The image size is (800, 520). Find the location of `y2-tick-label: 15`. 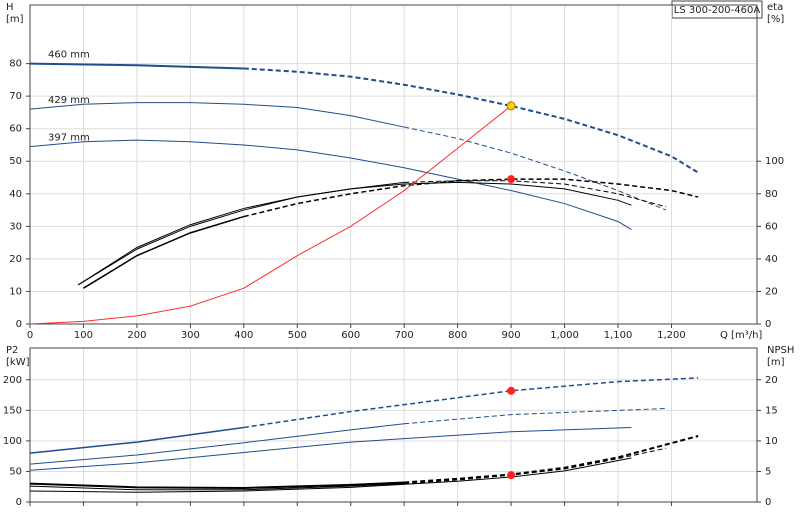

y2-tick-label: 15 is located at coordinates (771, 410).